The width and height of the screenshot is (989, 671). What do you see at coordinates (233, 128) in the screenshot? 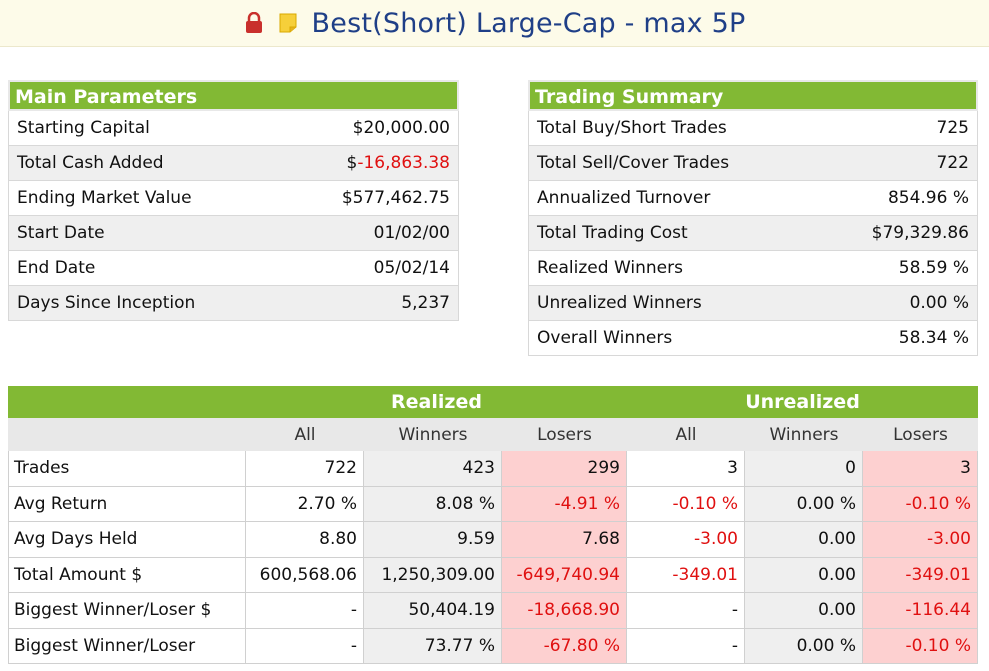
I see `parameter-row: Starting Capital $20,000.00` at bounding box center [233, 128].